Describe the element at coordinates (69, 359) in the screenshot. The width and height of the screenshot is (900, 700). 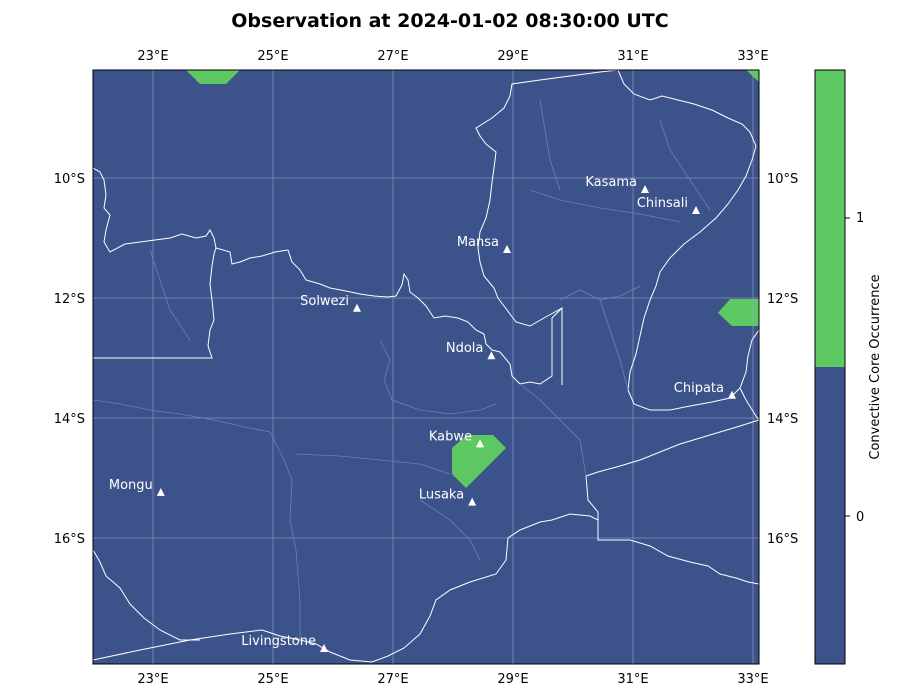
I see `latitude-ticks-left: 10°S 12°S 14°S 16°S` at that location.